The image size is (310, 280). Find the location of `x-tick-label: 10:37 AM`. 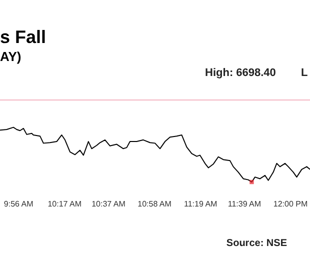

x-tick-label: 10:37 AM is located at coordinates (109, 204).